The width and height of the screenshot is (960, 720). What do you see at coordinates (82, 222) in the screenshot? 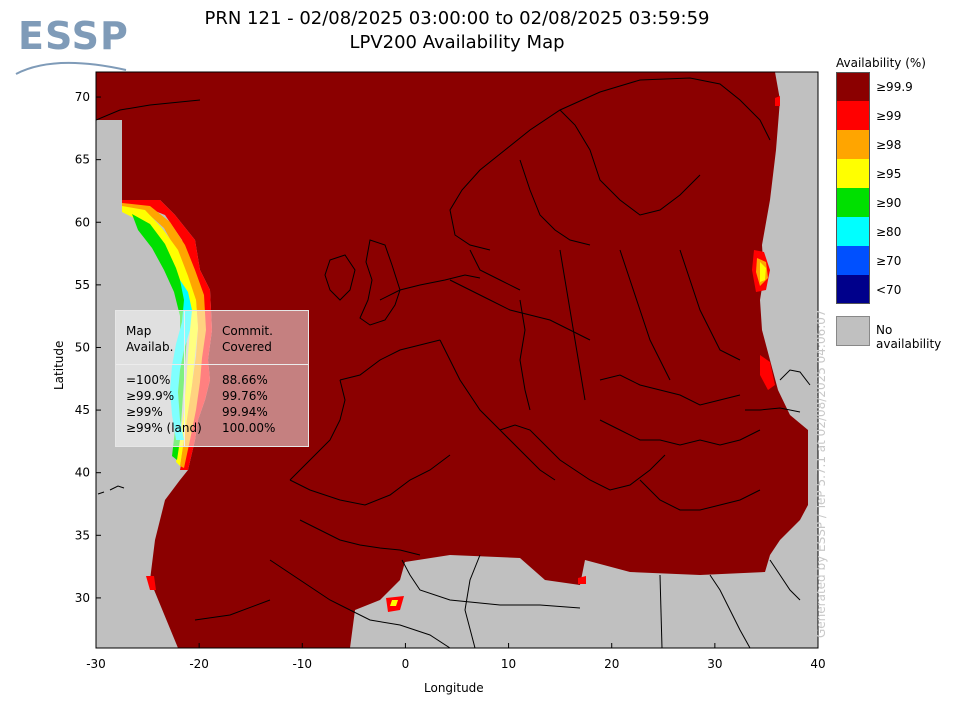
I see `y-tick-label: 60` at bounding box center [82, 222].